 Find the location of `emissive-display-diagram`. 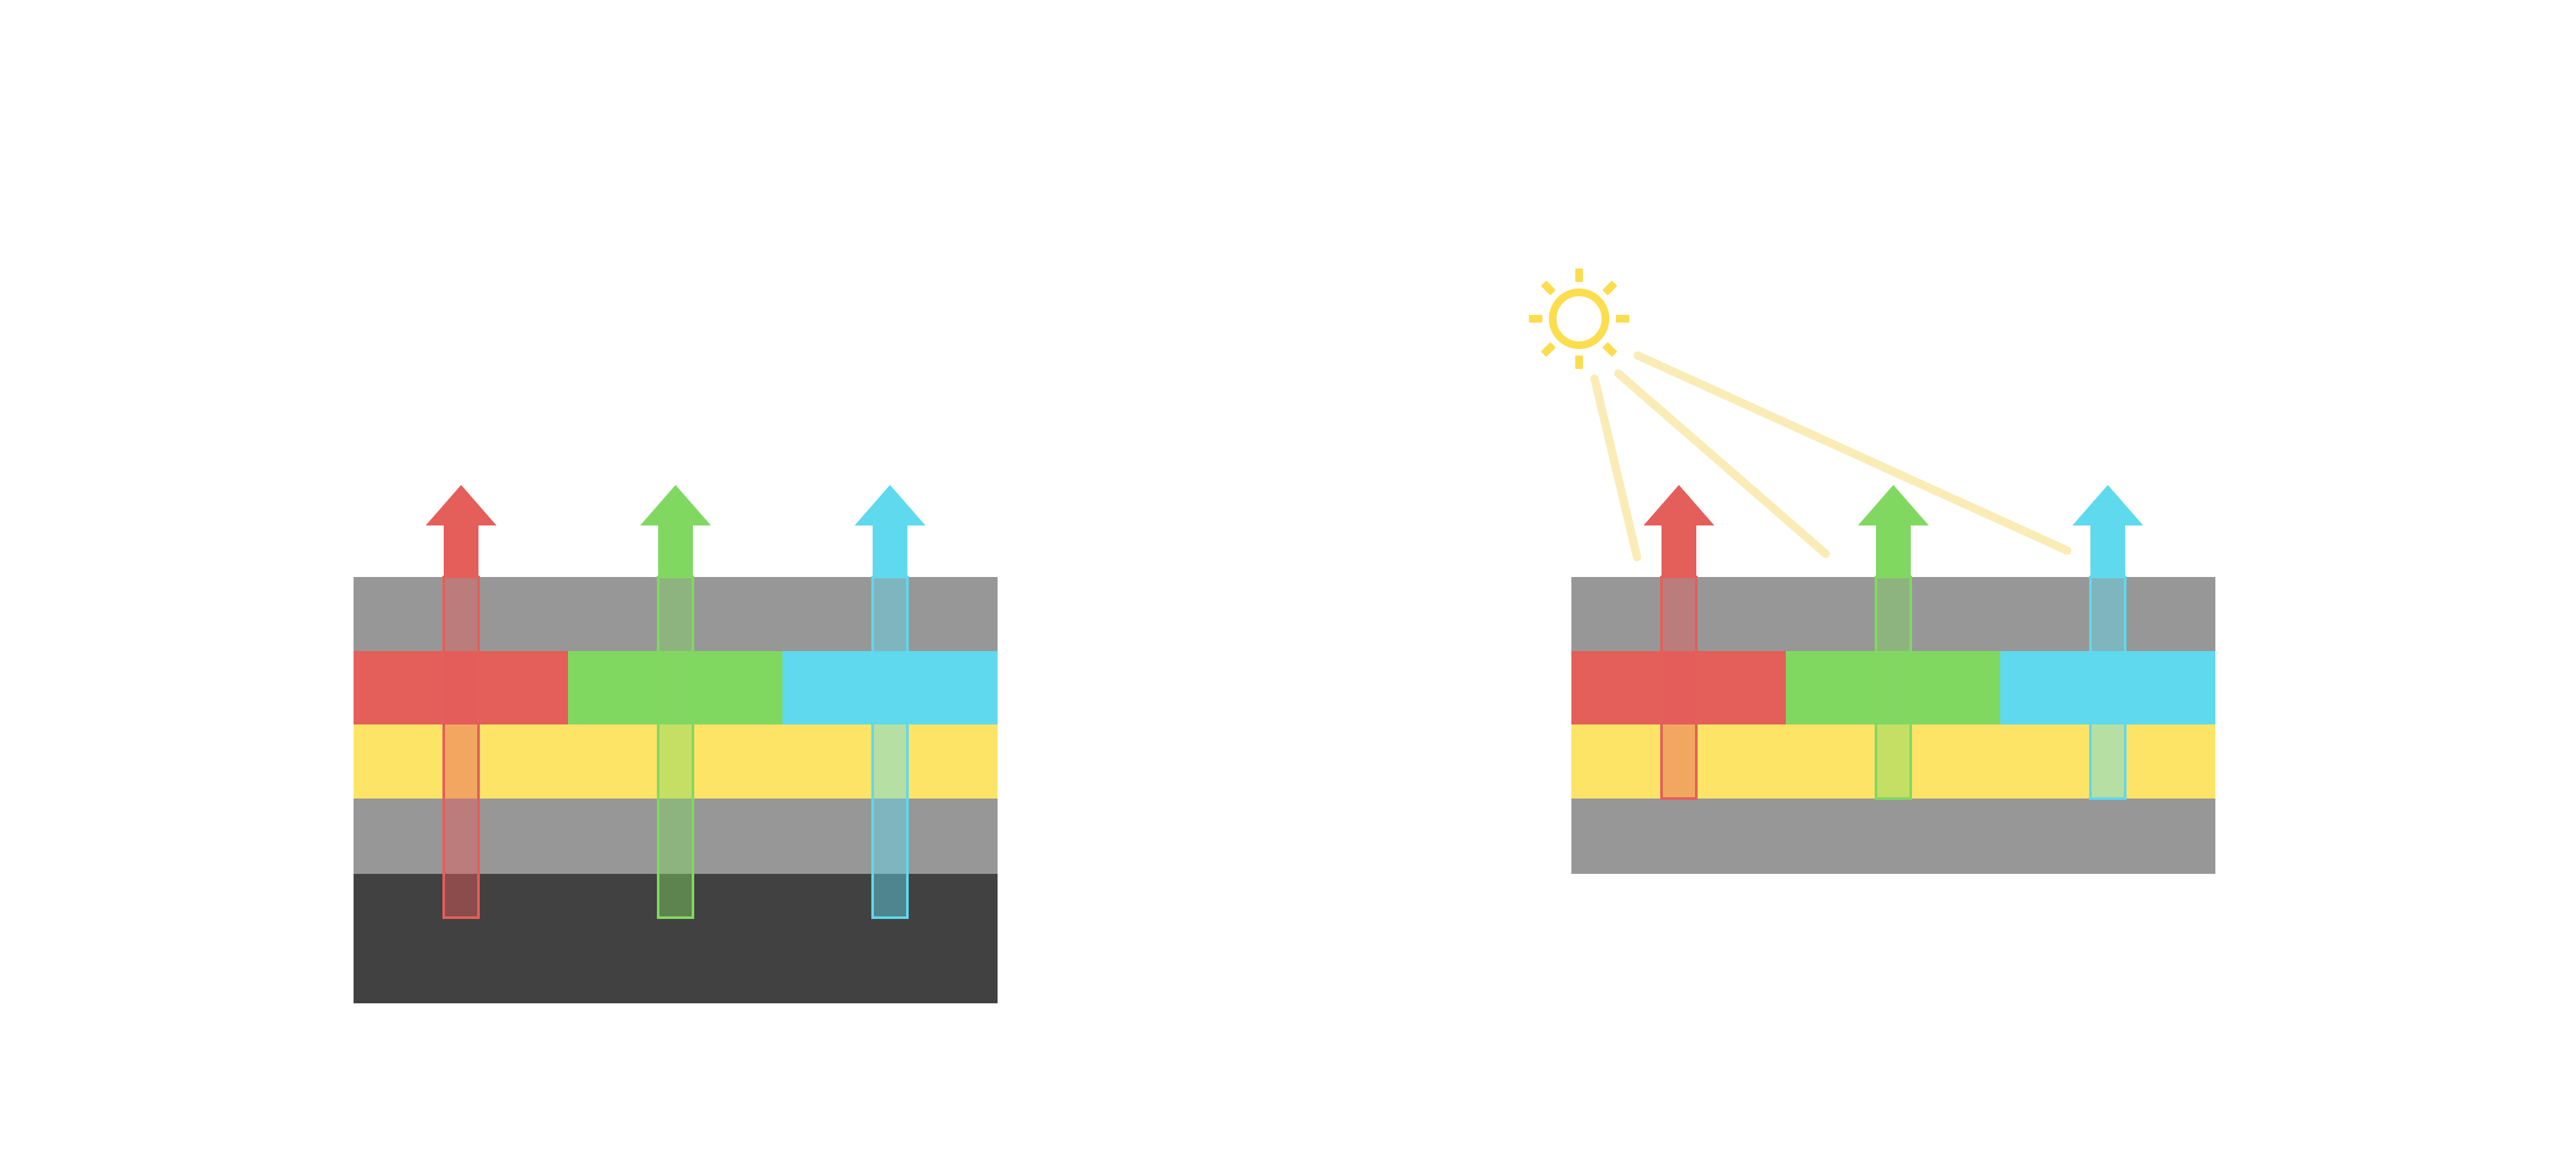

emissive-display-diagram is located at coordinates (676, 744).